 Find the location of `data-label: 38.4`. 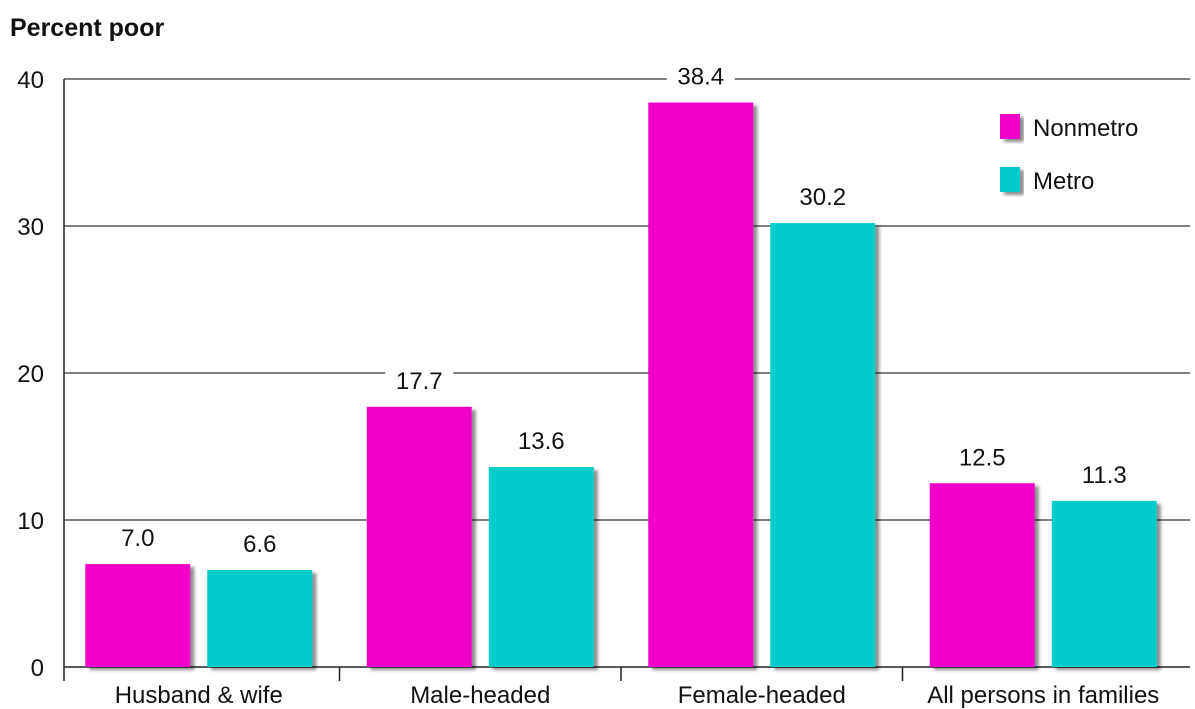

data-label: 38.4 is located at coordinates (700, 77).